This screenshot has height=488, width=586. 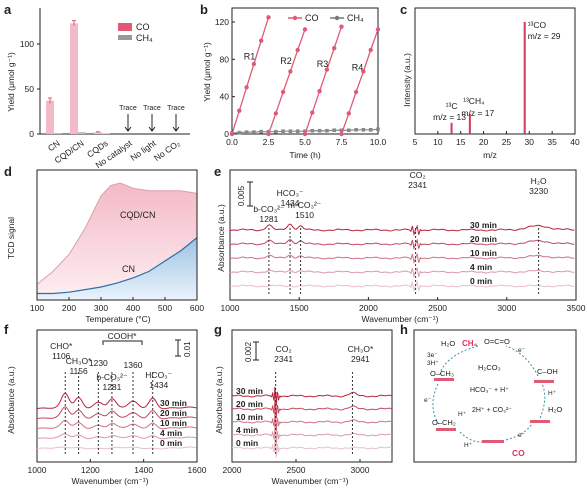 I want to click on co-line, so click(x=286, y=82).